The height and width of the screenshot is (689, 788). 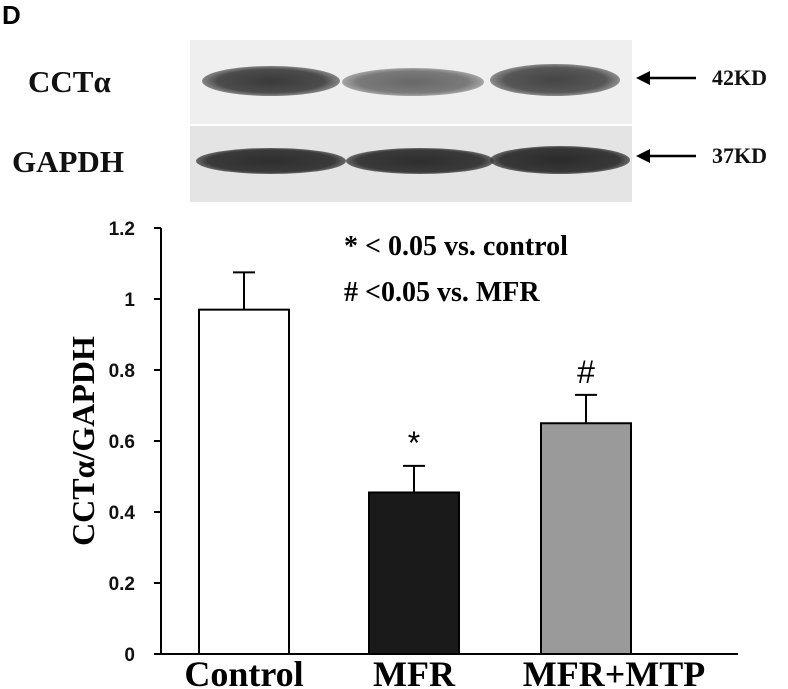 I want to click on significance-marker: #, so click(x=586, y=372).